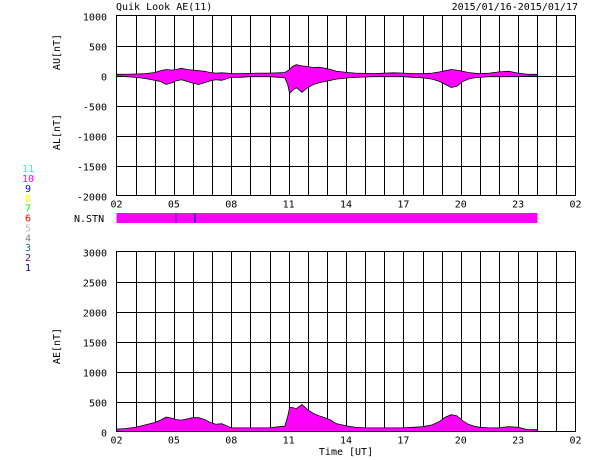 This screenshot has width=590, height=460. What do you see at coordinates (28, 179) in the screenshot?
I see `station-legend-item: 10` at bounding box center [28, 179].